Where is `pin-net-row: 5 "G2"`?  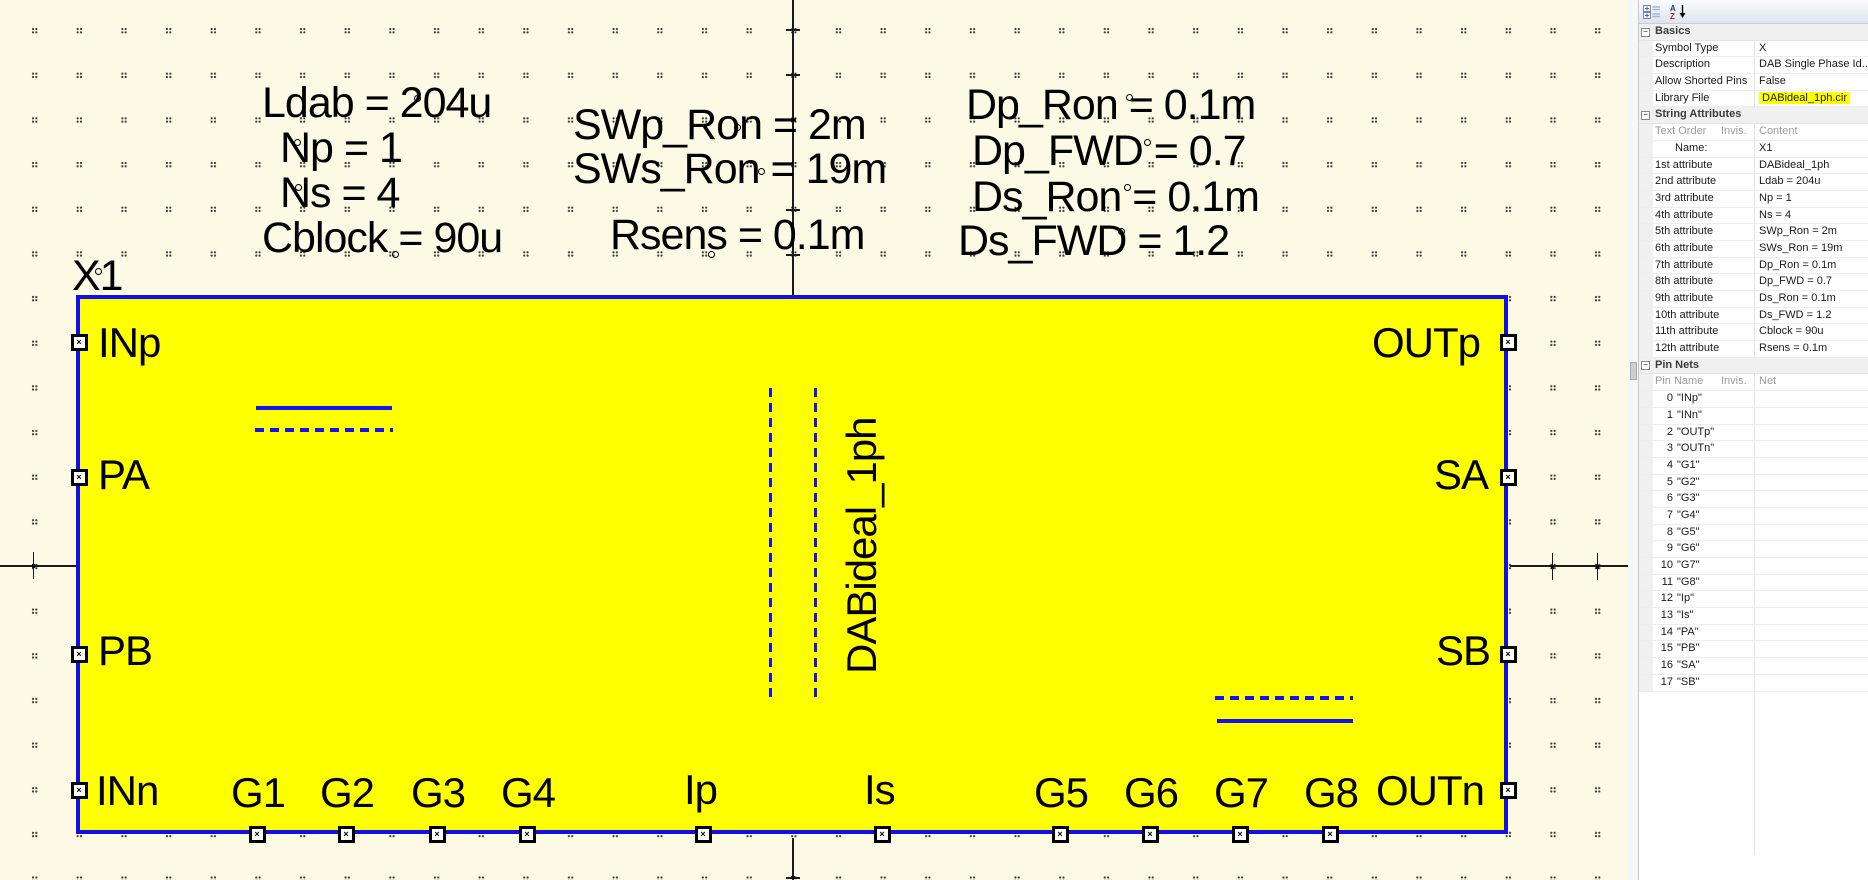 pin-net-row: 5 "G2" is located at coordinates (1753, 483).